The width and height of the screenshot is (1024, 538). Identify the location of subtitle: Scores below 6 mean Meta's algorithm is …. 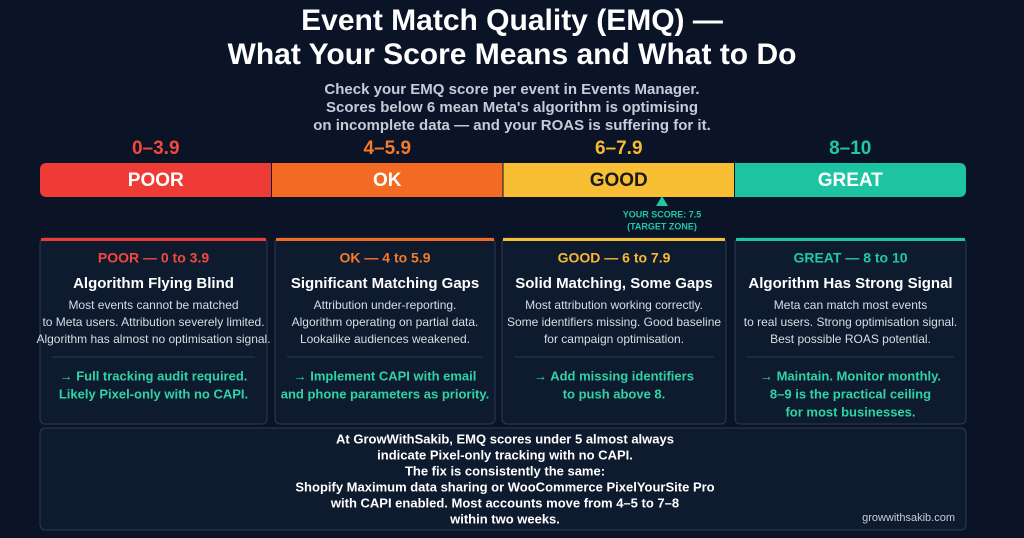
(512, 107).